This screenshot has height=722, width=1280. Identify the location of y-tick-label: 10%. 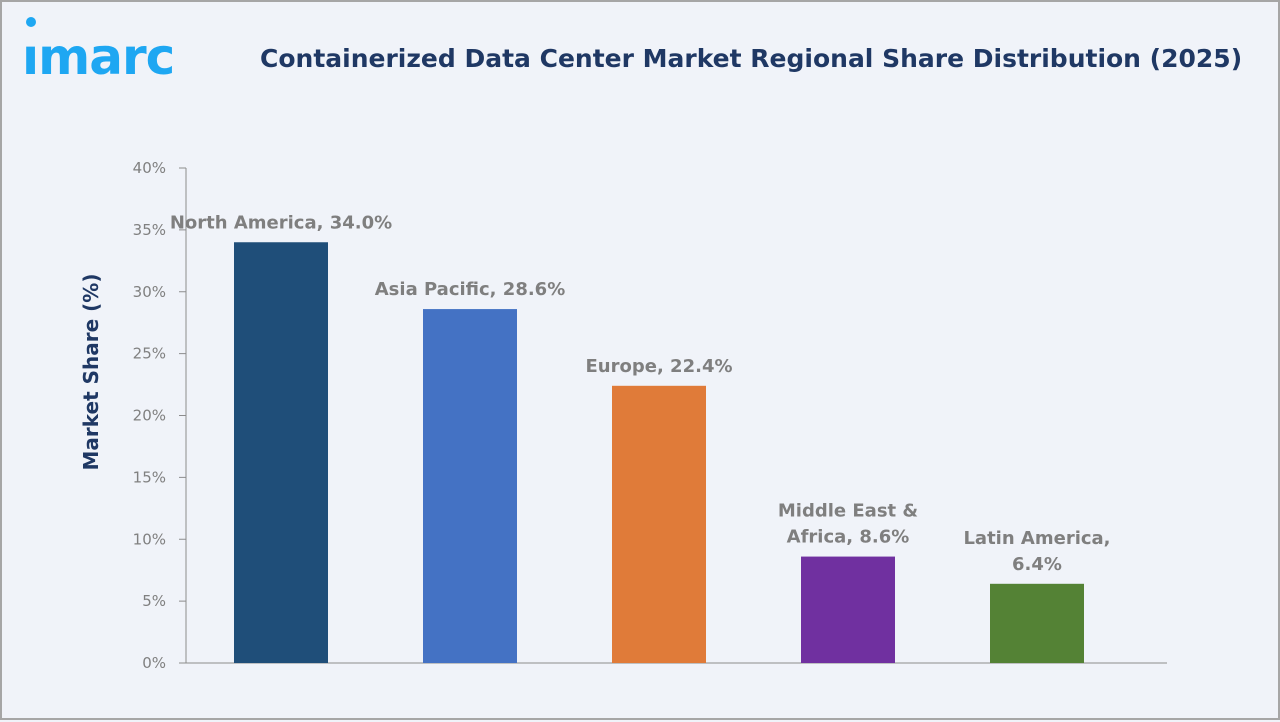
(149, 539).